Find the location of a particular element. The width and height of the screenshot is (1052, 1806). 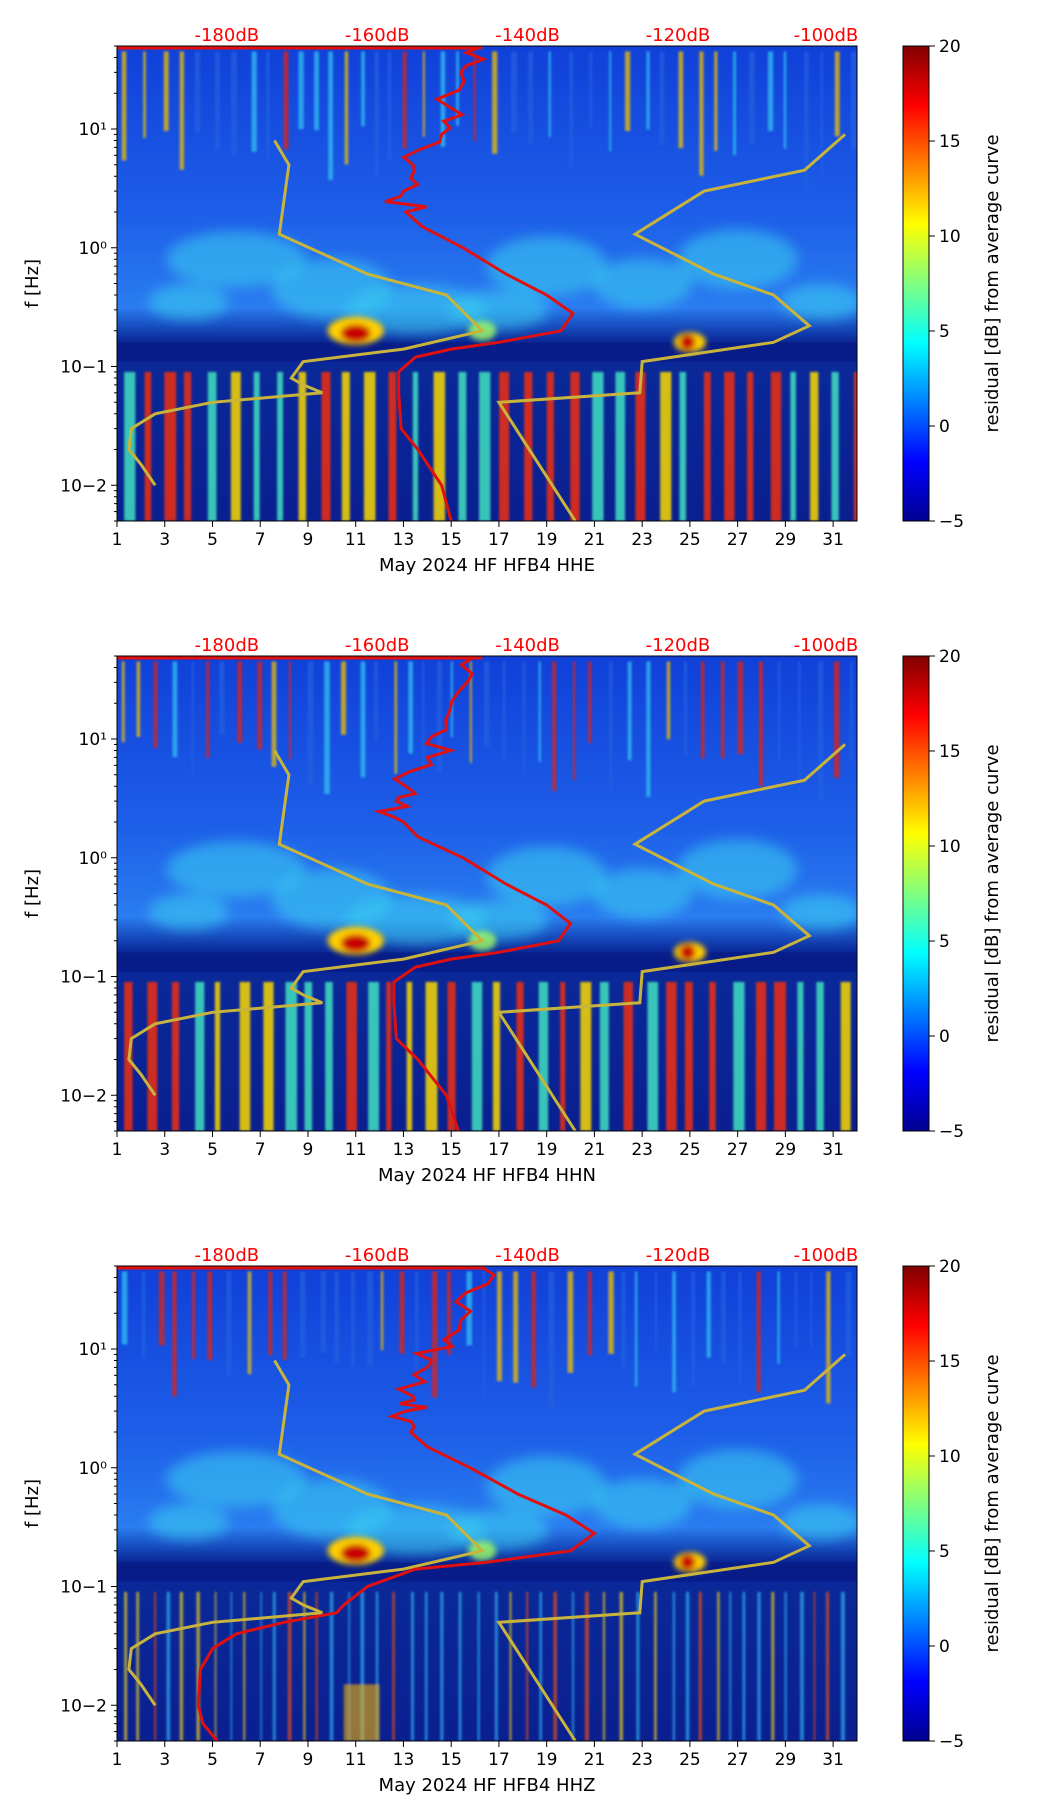

top-db-label: -180dB is located at coordinates (226, 35).